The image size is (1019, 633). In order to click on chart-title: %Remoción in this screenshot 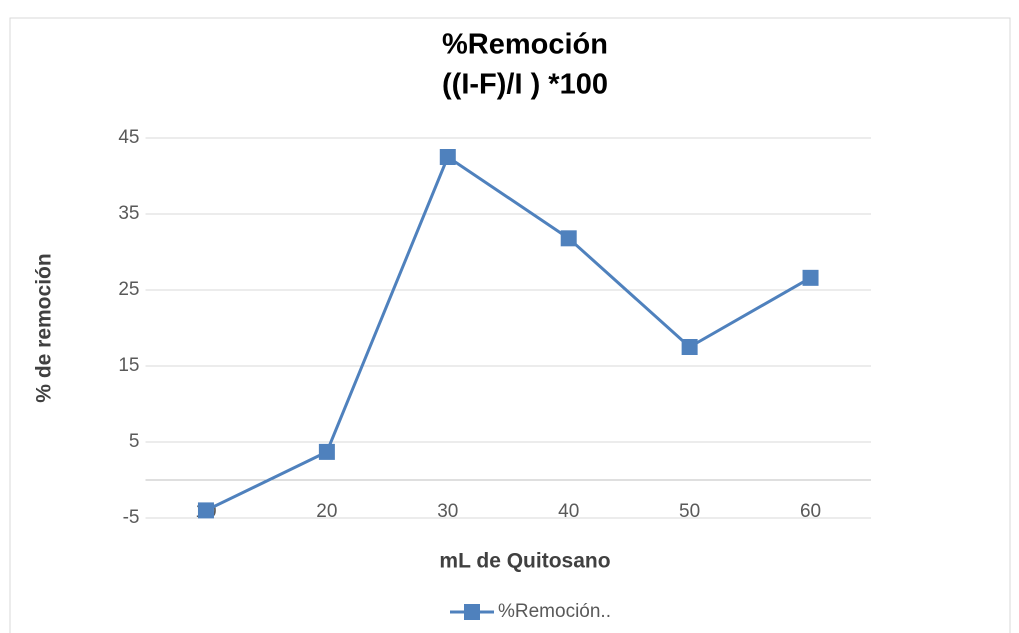, I will do `click(525, 45)`.